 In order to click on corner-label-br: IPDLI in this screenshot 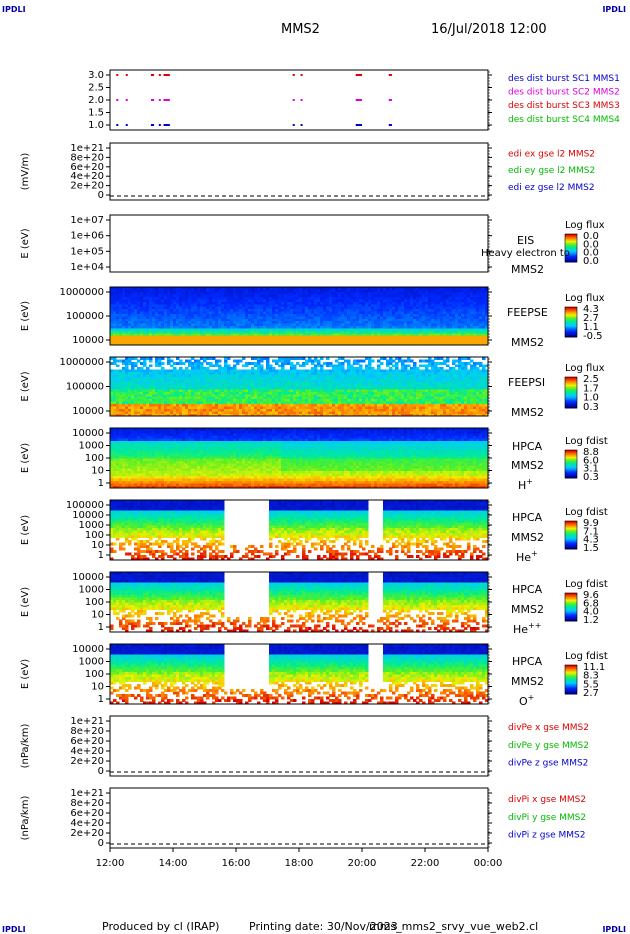, I will do `click(614, 929)`.